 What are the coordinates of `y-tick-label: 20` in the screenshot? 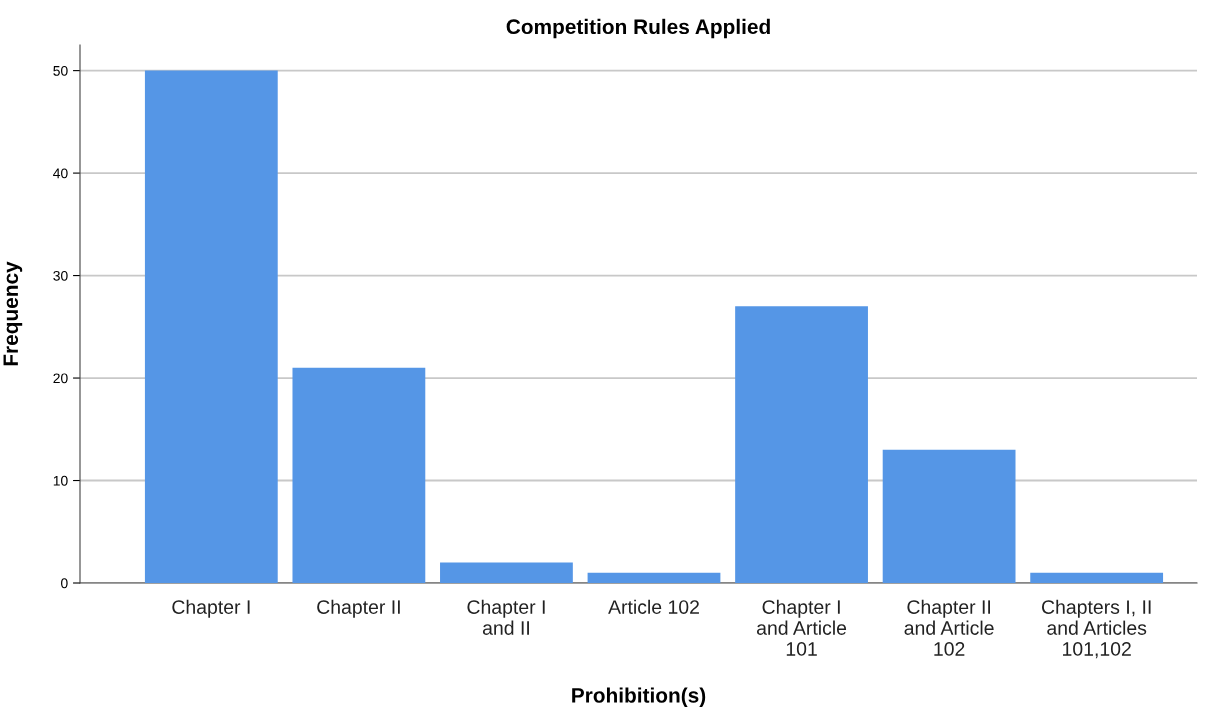 It's located at (60, 378).